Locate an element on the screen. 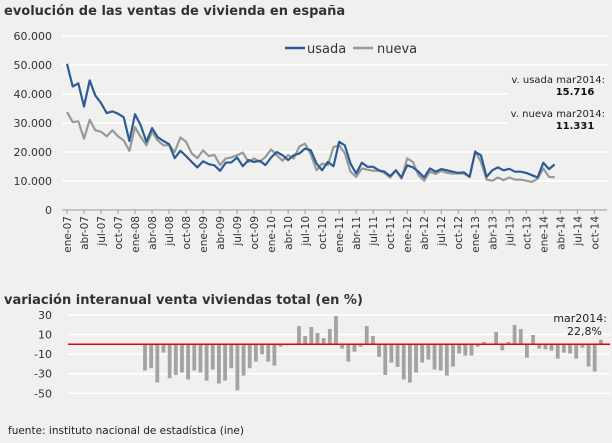 The width and height of the screenshot is (612, 443). legend-label-nueva: nueva is located at coordinates (397, 49).